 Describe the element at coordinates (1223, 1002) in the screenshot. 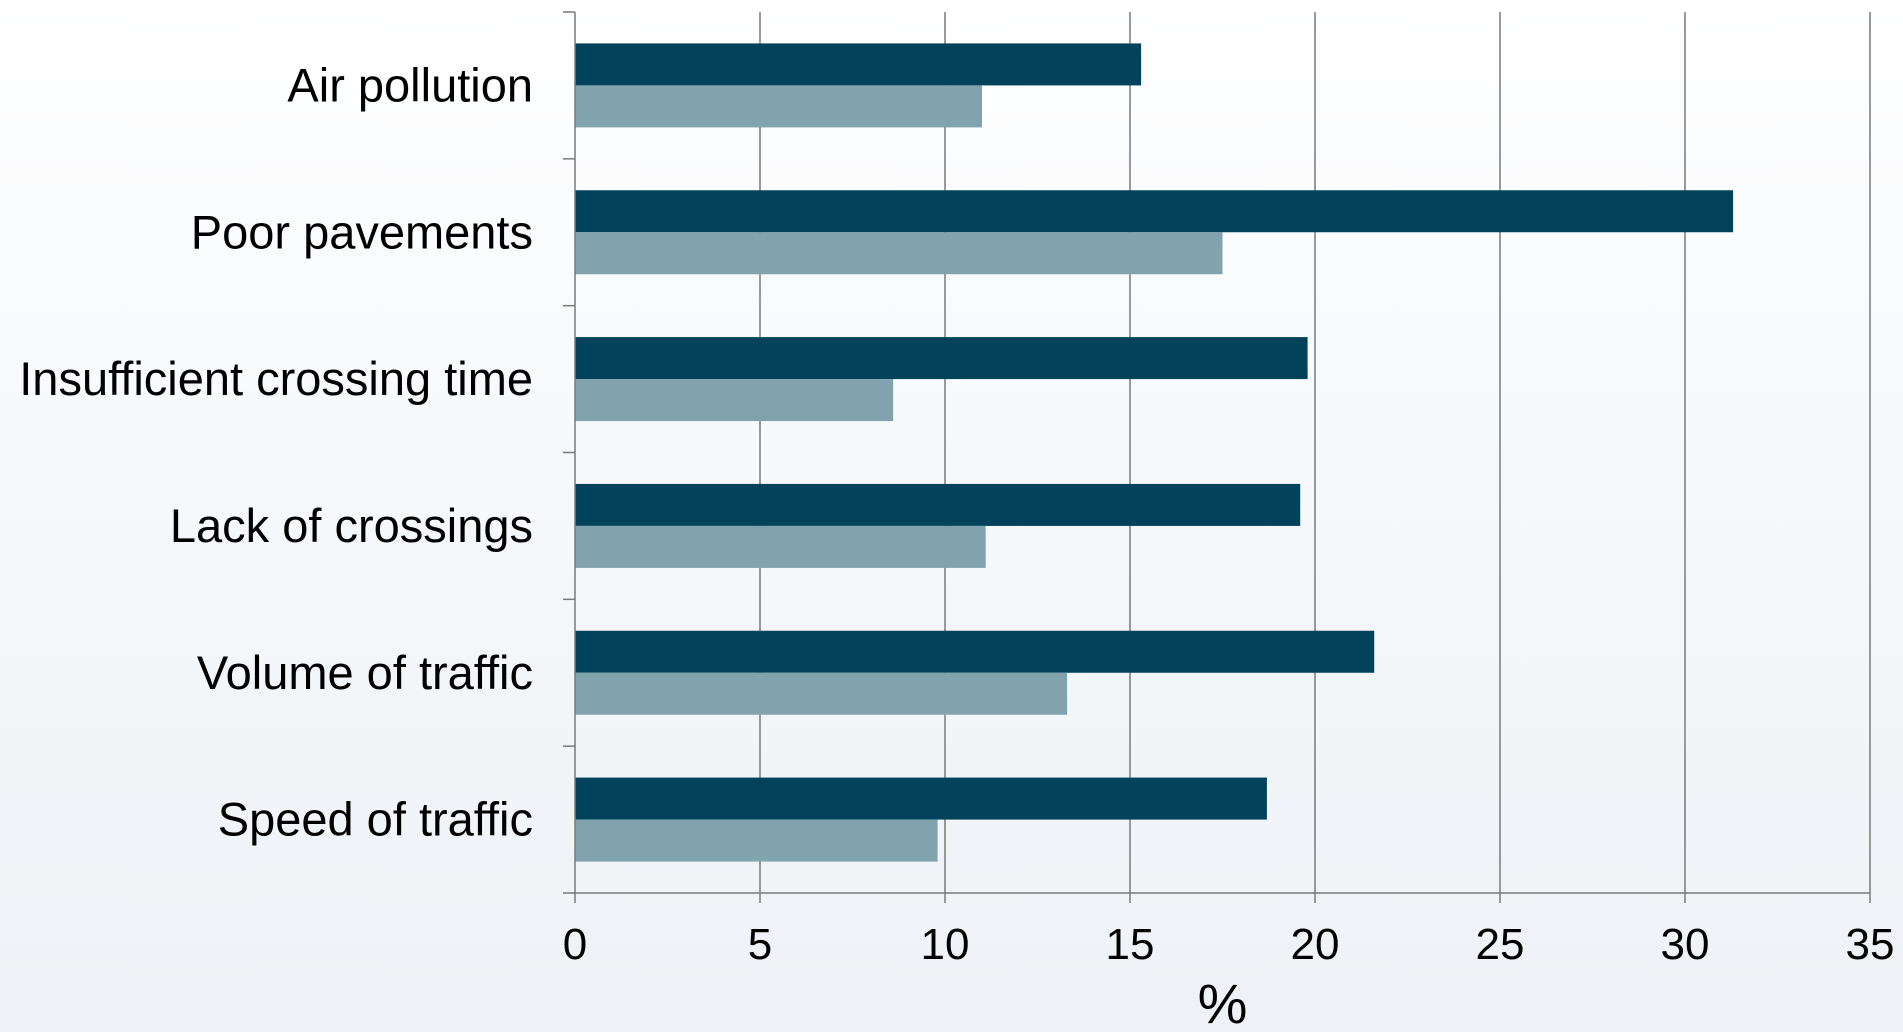

I see `x-axis-title: %` at that location.